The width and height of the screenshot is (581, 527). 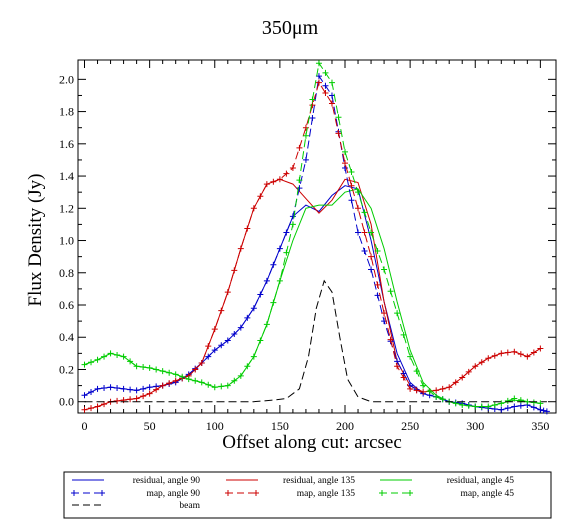 What do you see at coordinates (66, 402) in the screenshot?
I see `y-tick-label: 0.0` at bounding box center [66, 402].